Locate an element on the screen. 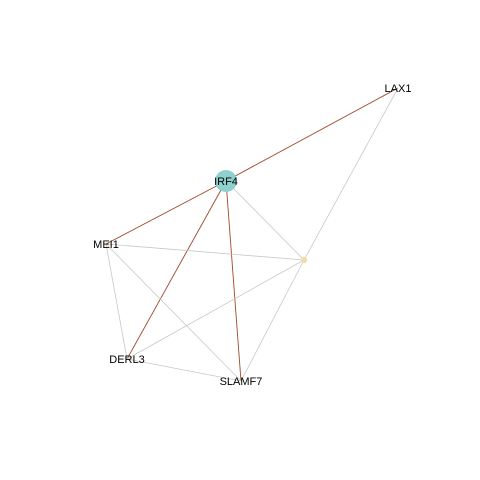 This screenshot has width=480, height=480. edge-irf4-derl3 is located at coordinates (176, 270).